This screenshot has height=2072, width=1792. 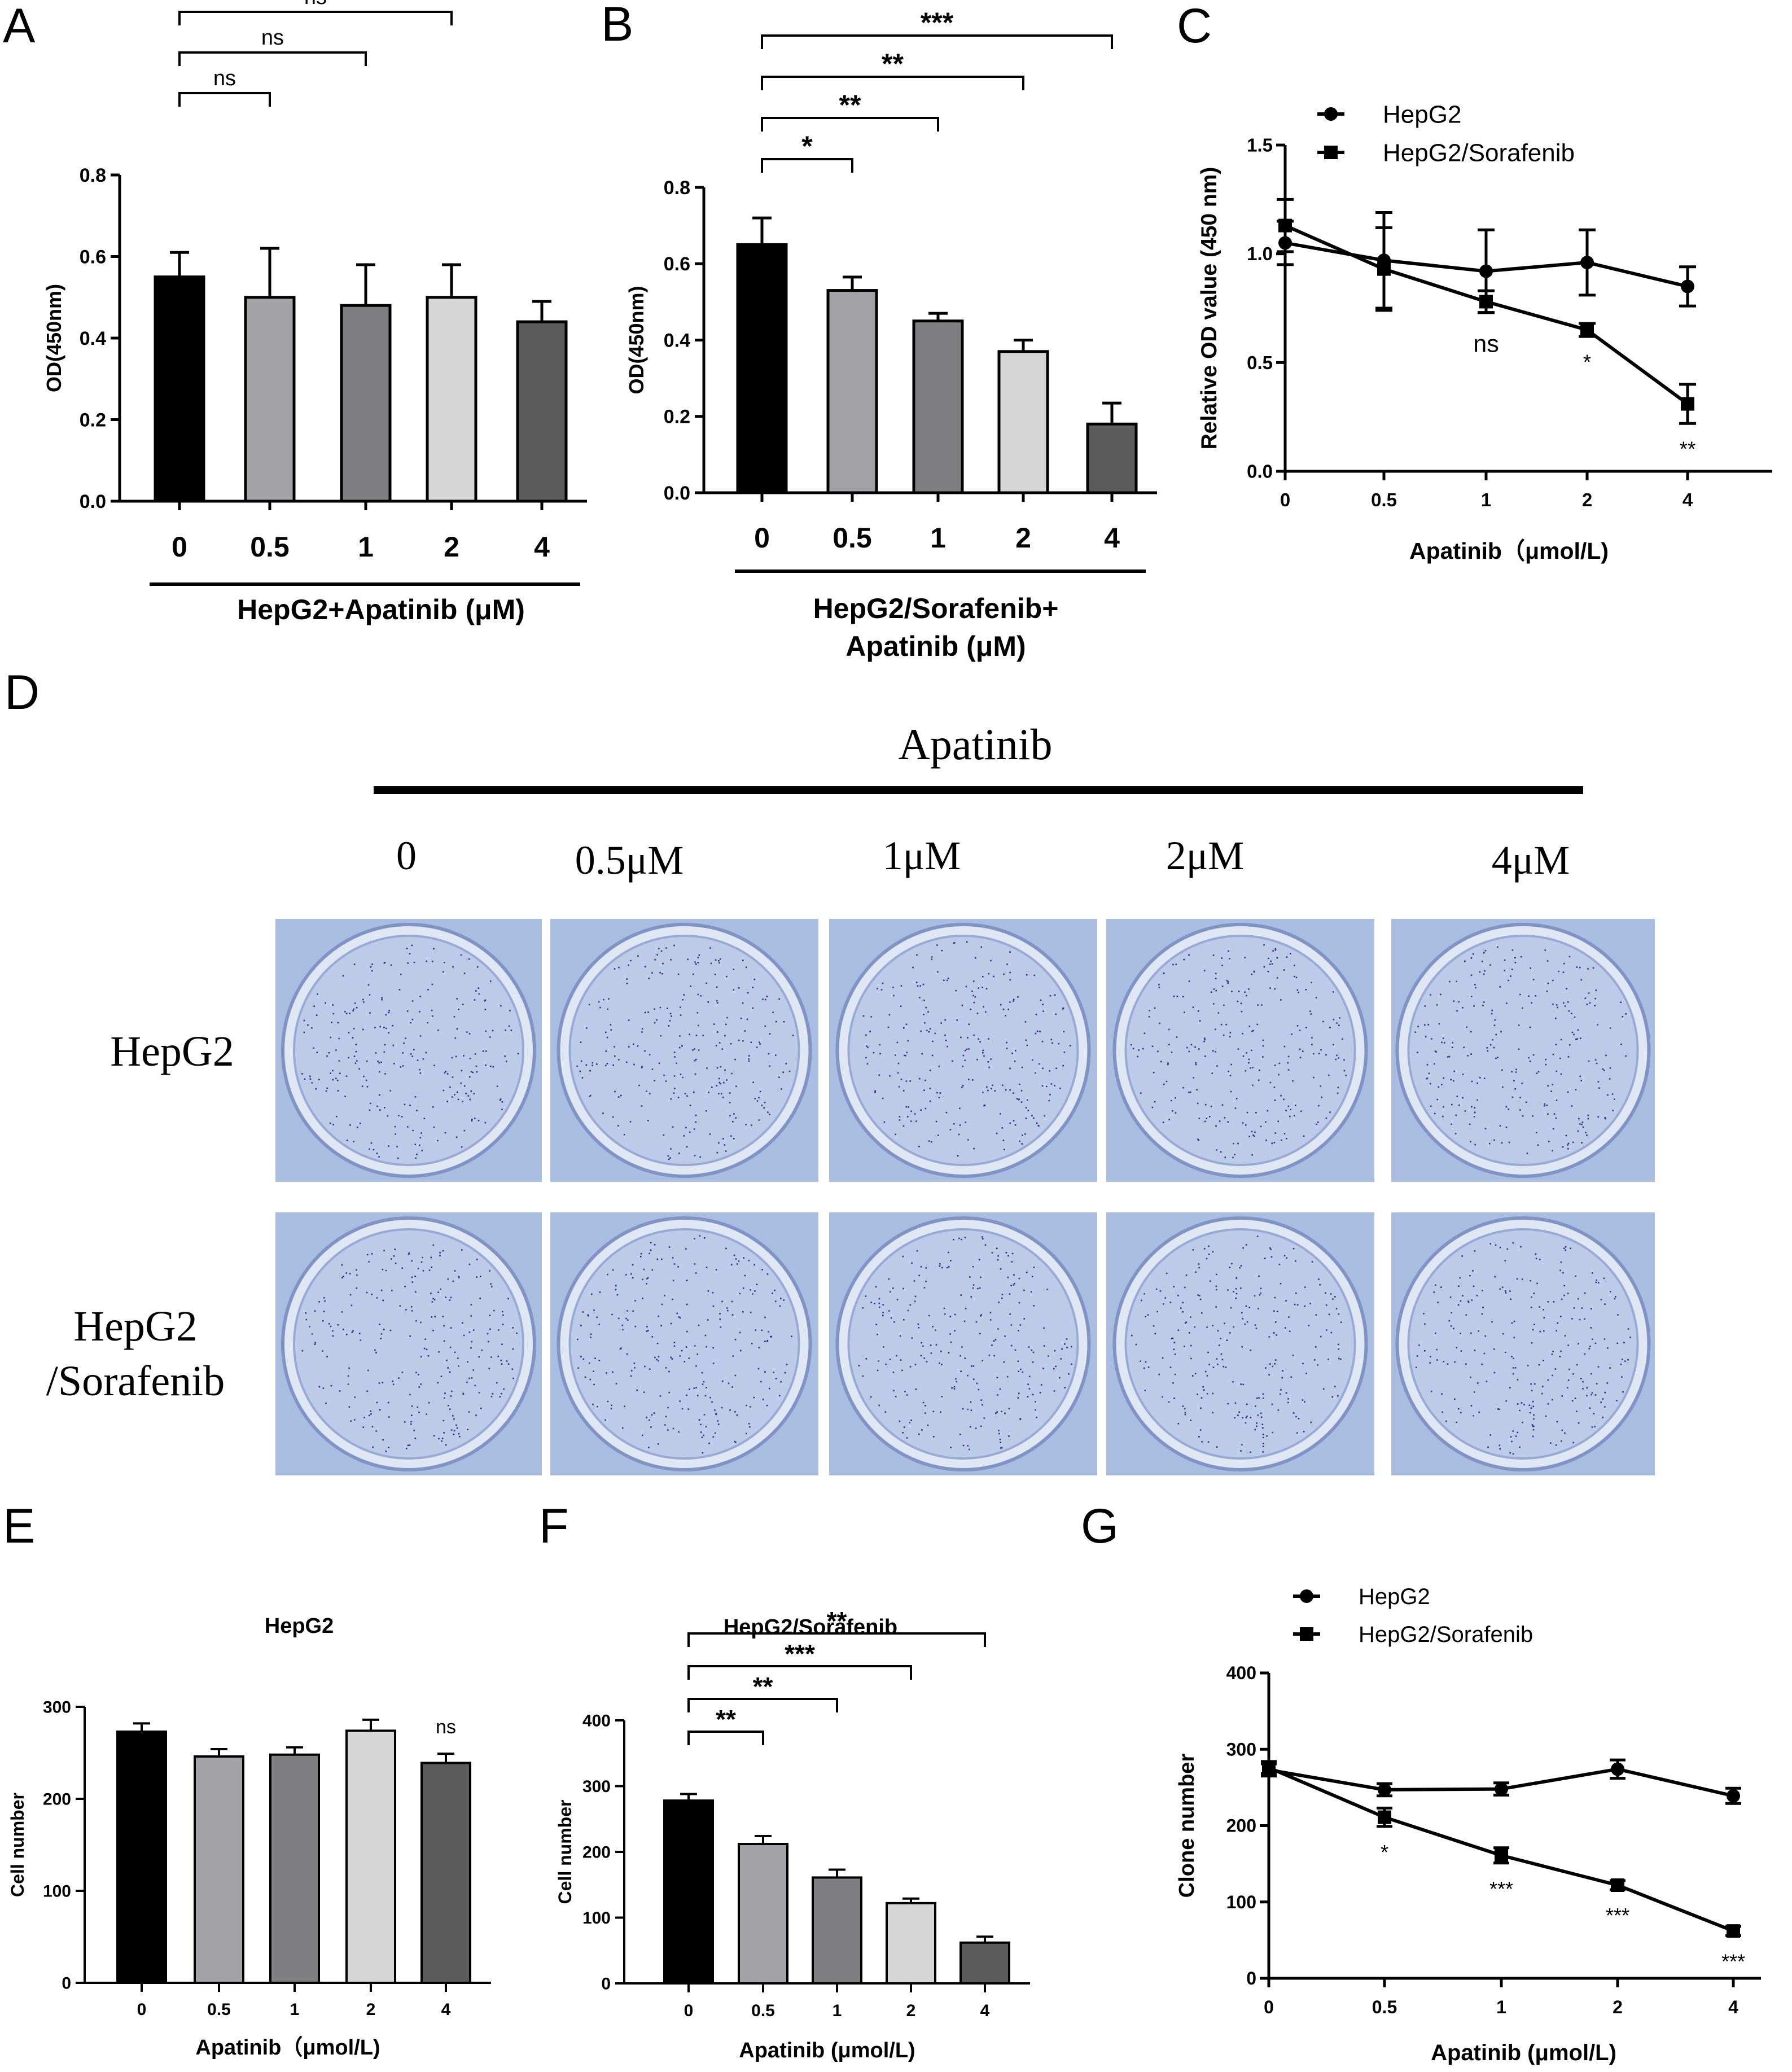 I want to click on y-tick-label: 0, so click(x=66, y=1983).